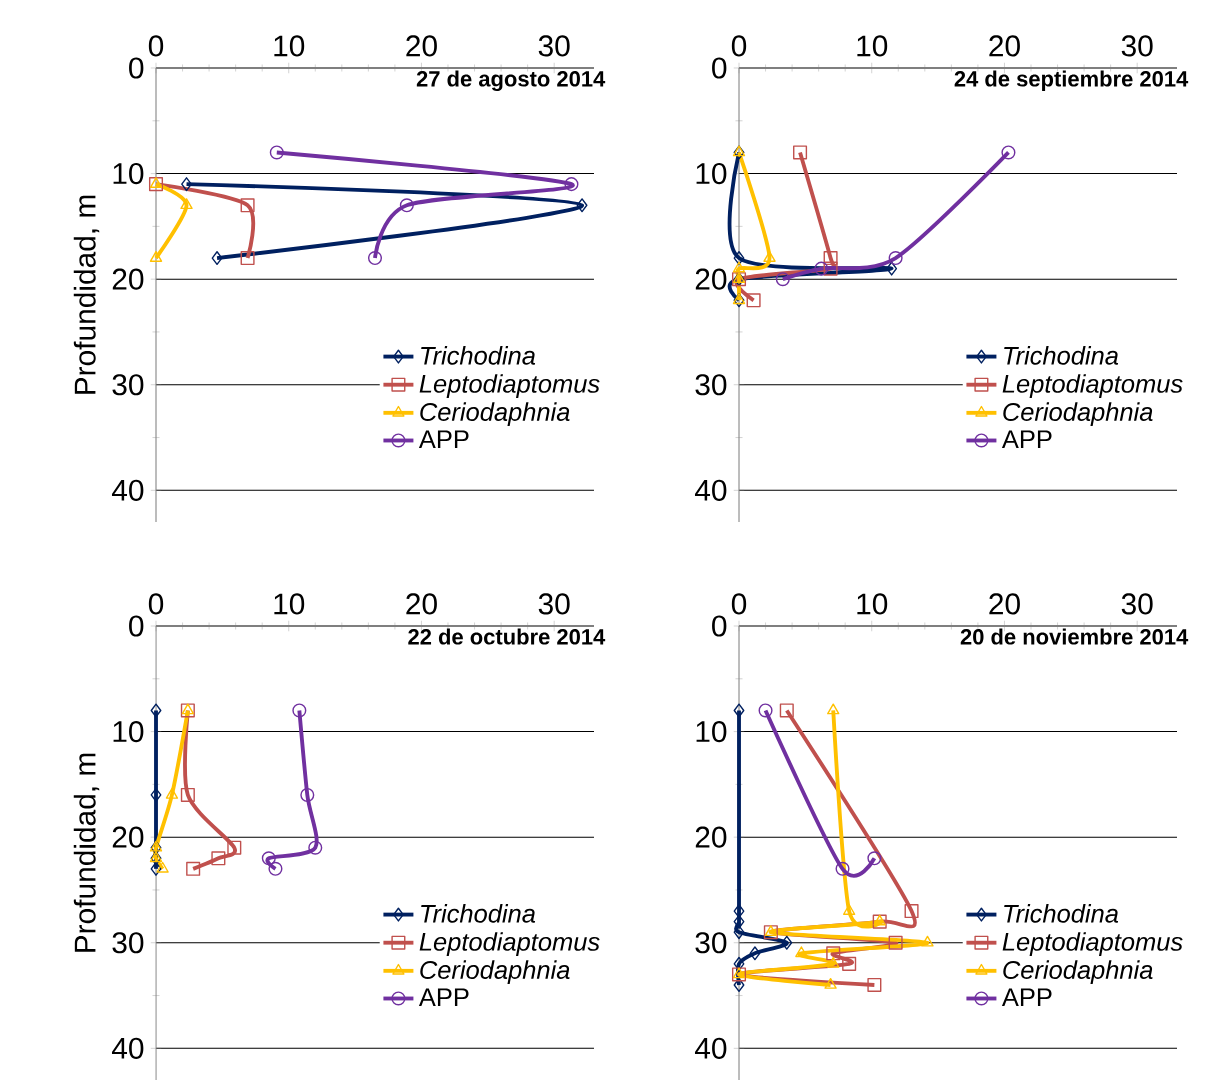  What do you see at coordinates (511, 81) in the screenshot?
I see `chart-title: 27 de agosto 2014` at bounding box center [511, 81].